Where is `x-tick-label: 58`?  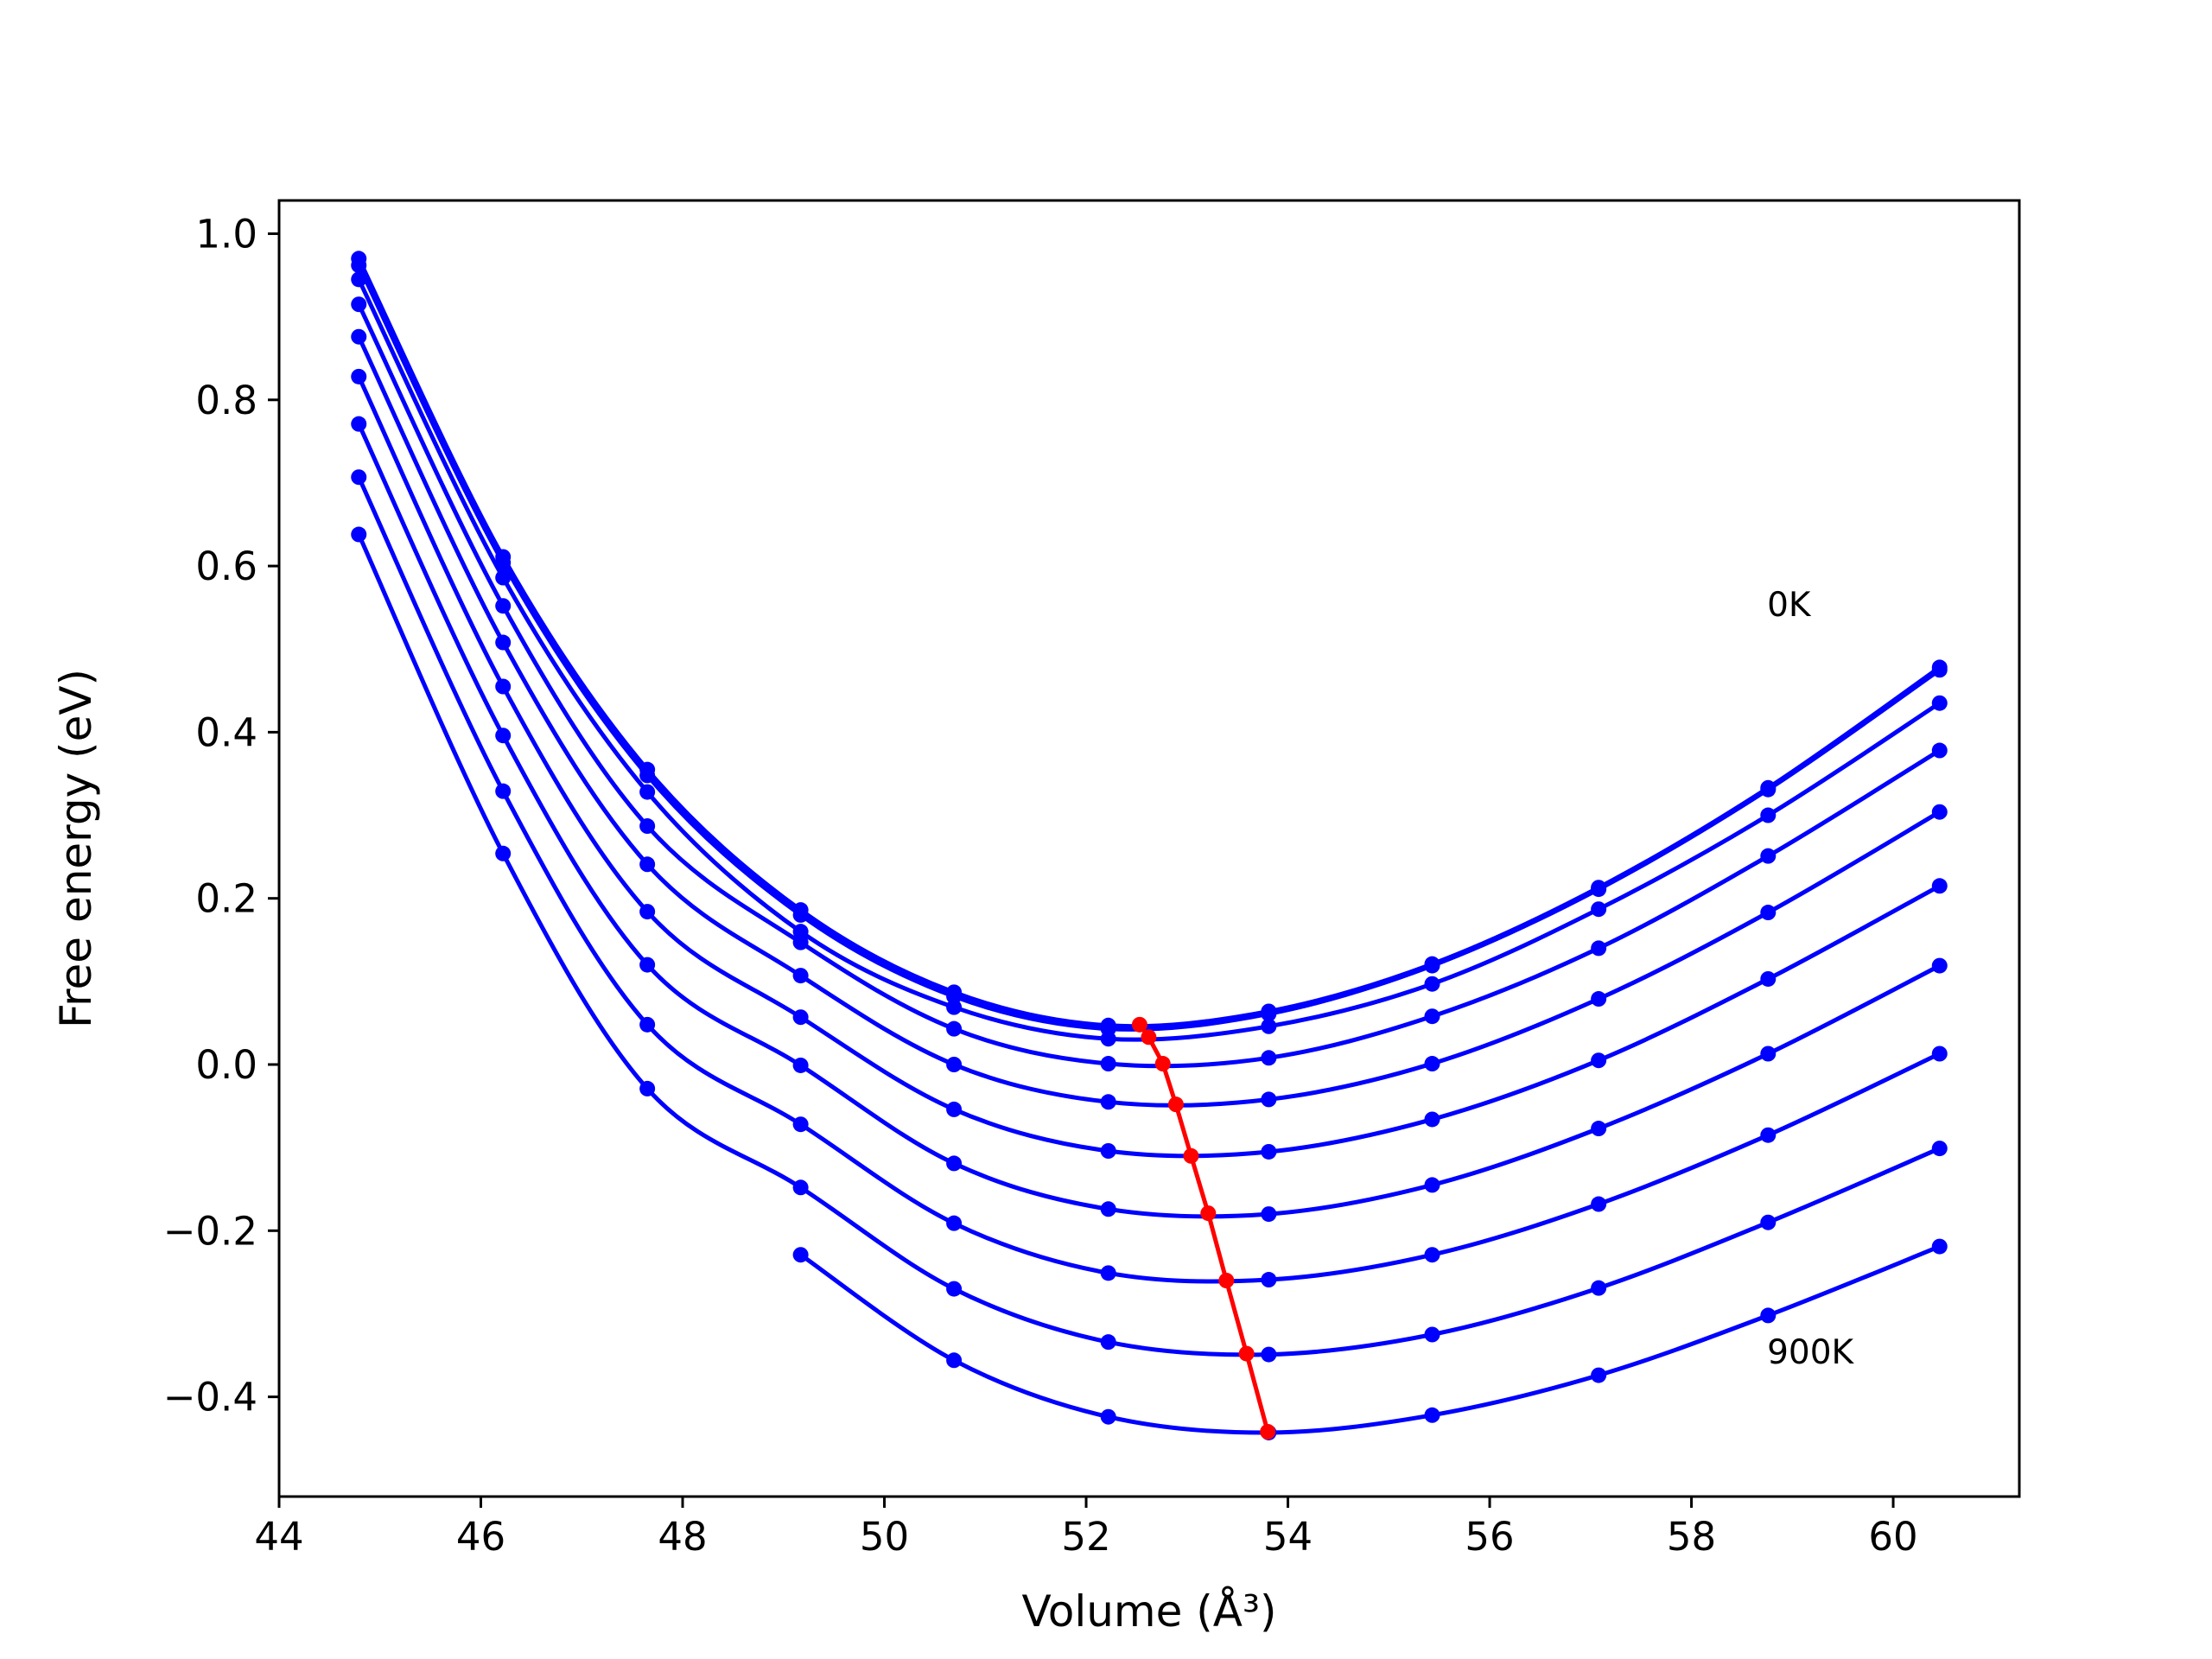 x-tick-label: 58 is located at coordinates (1691, 1537).